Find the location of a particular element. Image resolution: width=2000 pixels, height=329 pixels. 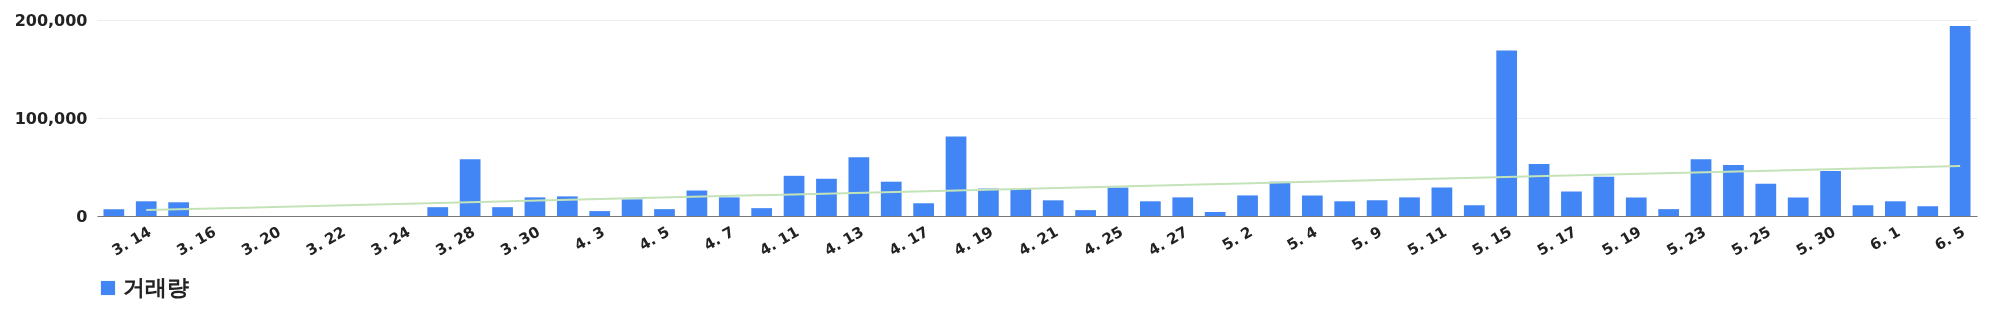

x-tick-label: 5. 17 is located at coordinates (1556, 241).